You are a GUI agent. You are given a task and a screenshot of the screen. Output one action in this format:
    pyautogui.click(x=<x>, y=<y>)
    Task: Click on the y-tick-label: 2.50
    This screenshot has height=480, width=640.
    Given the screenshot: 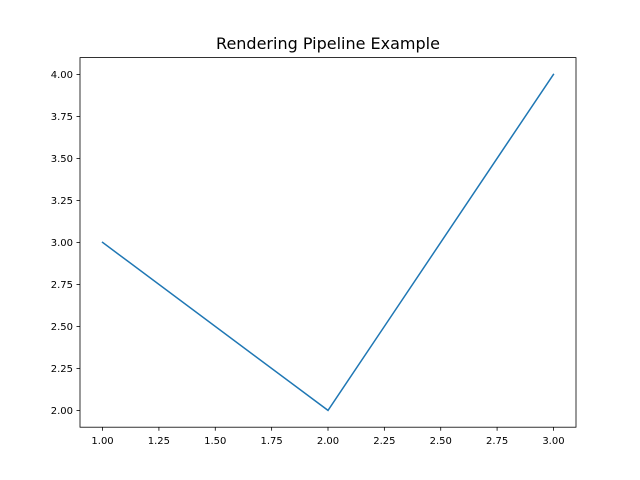 What is the action you would take?
    pyautogui.click(x=62, y=327)
    